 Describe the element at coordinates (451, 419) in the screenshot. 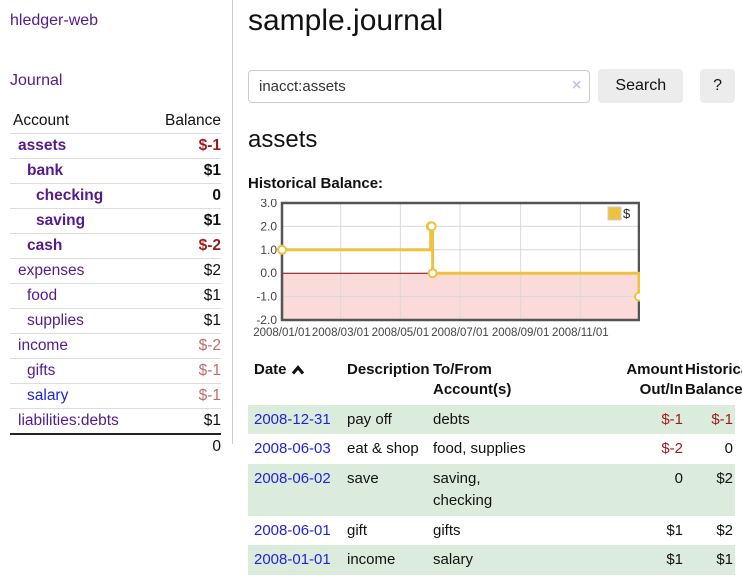

I see `transaction-accounts: debts` at that location.